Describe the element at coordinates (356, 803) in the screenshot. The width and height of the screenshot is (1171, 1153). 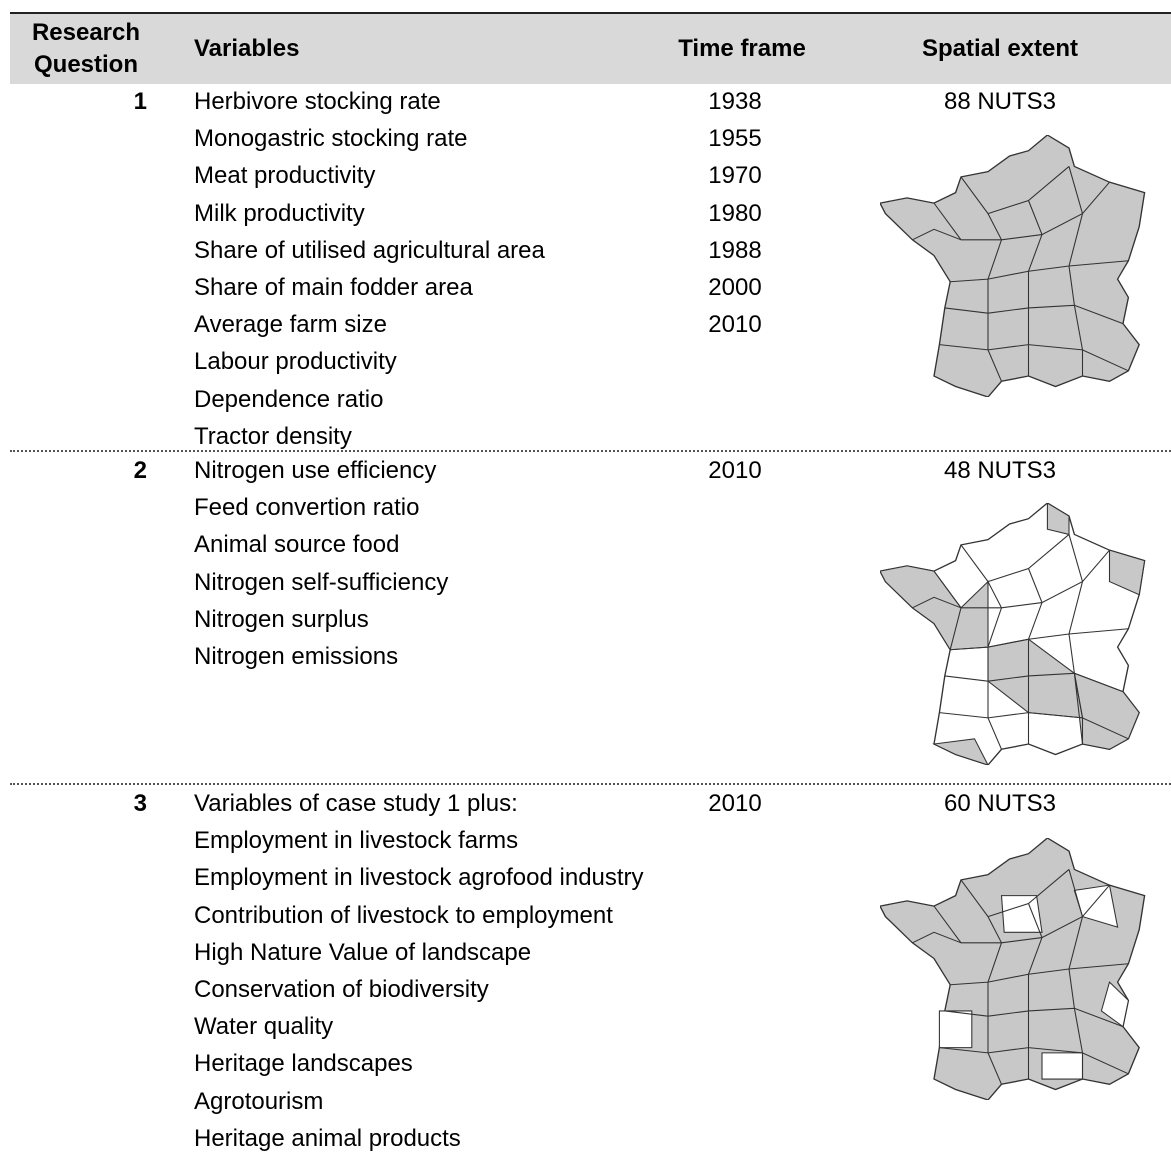
I see `variable: Variables of case study 1 plus:` at that location.